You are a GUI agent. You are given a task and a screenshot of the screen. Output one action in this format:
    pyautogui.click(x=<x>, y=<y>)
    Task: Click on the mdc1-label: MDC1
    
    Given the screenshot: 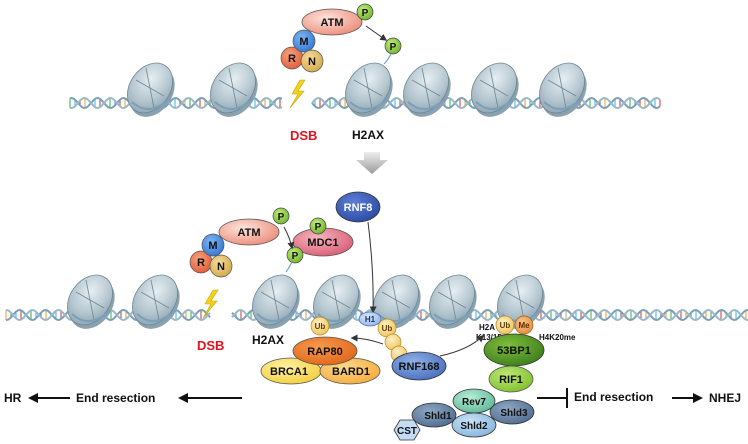 What is the action you would take?
    pyautogui.click(x=322, y=243)
    